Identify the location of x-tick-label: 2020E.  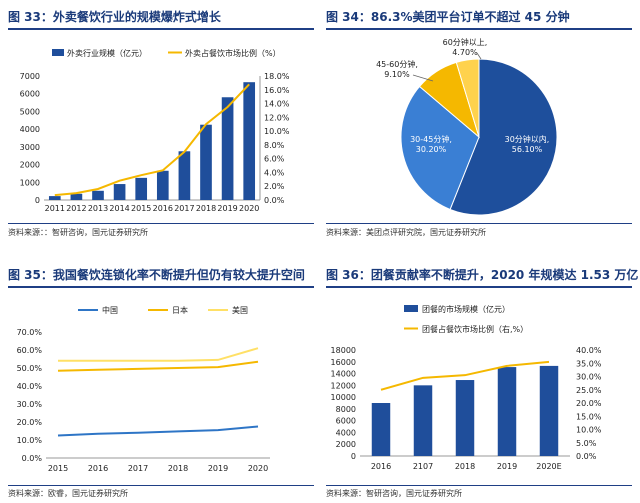
(548, 466).